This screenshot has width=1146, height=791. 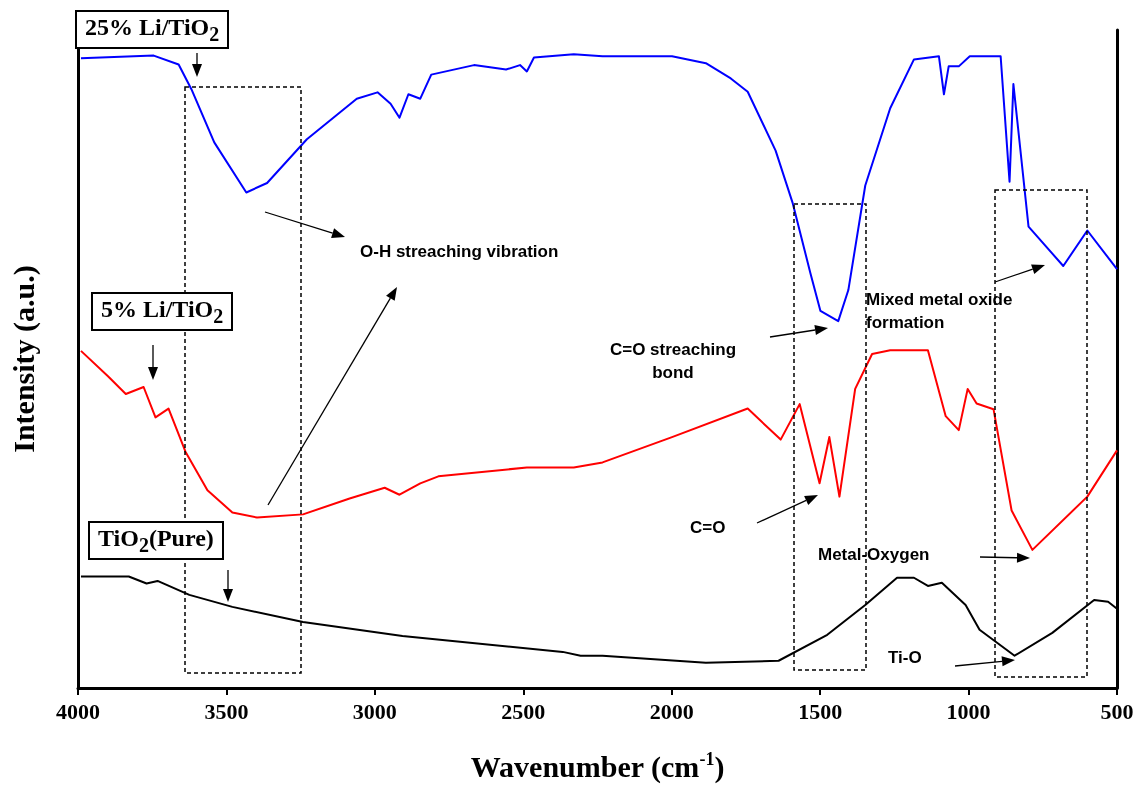 What do you see at coordinates (673, 361) in the screenshot?
I see `annotation: C=O streaching bond` at bounding box center [673, 361].